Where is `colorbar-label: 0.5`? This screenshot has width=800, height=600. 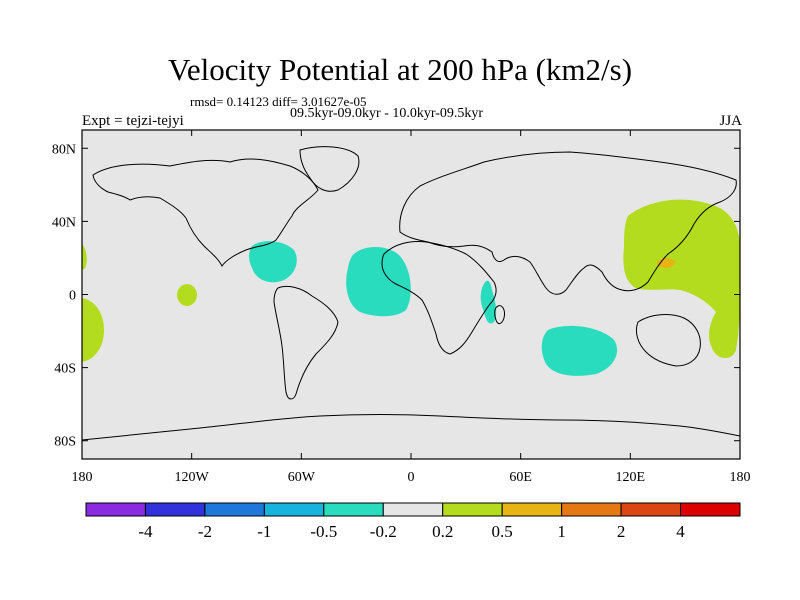
colorbar-label: 0.5 is located at coordinates (502, 531).